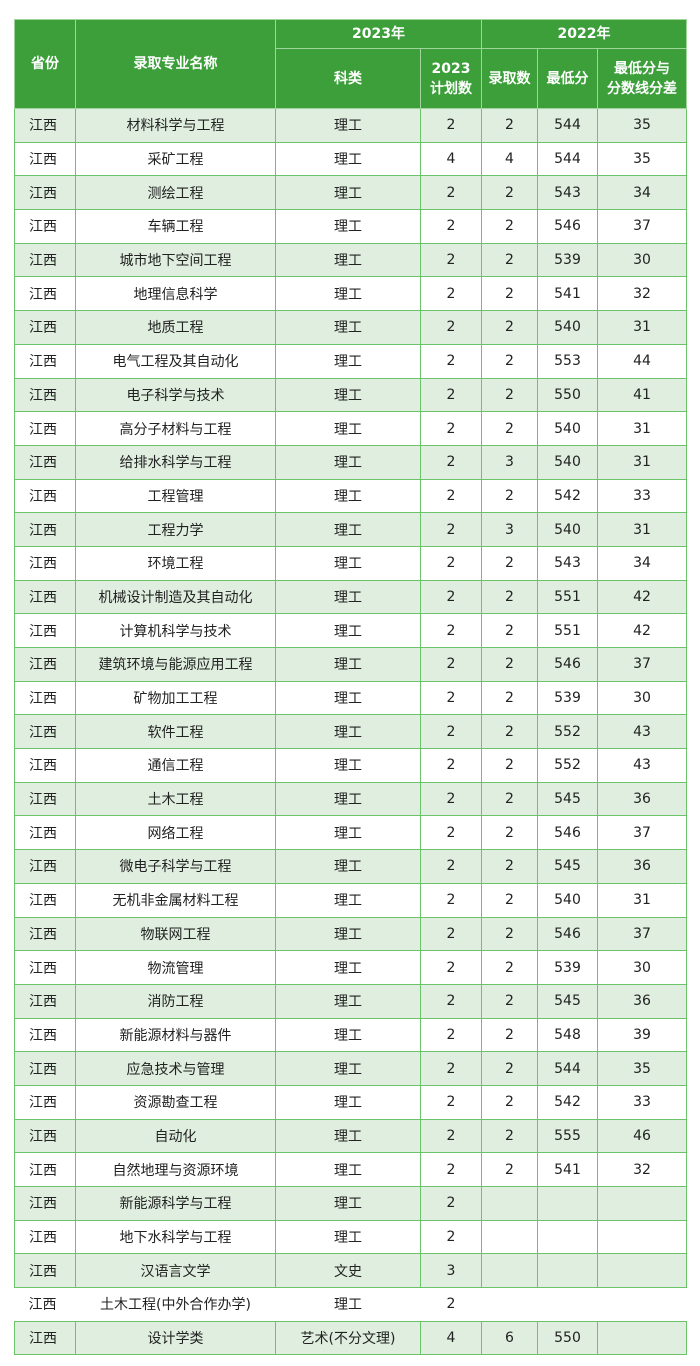 The image size is (700, 1366). Describe the element at coordinates (175, 698) in the screenshot. I see `cell-major: 矿物加工工程` at that location.